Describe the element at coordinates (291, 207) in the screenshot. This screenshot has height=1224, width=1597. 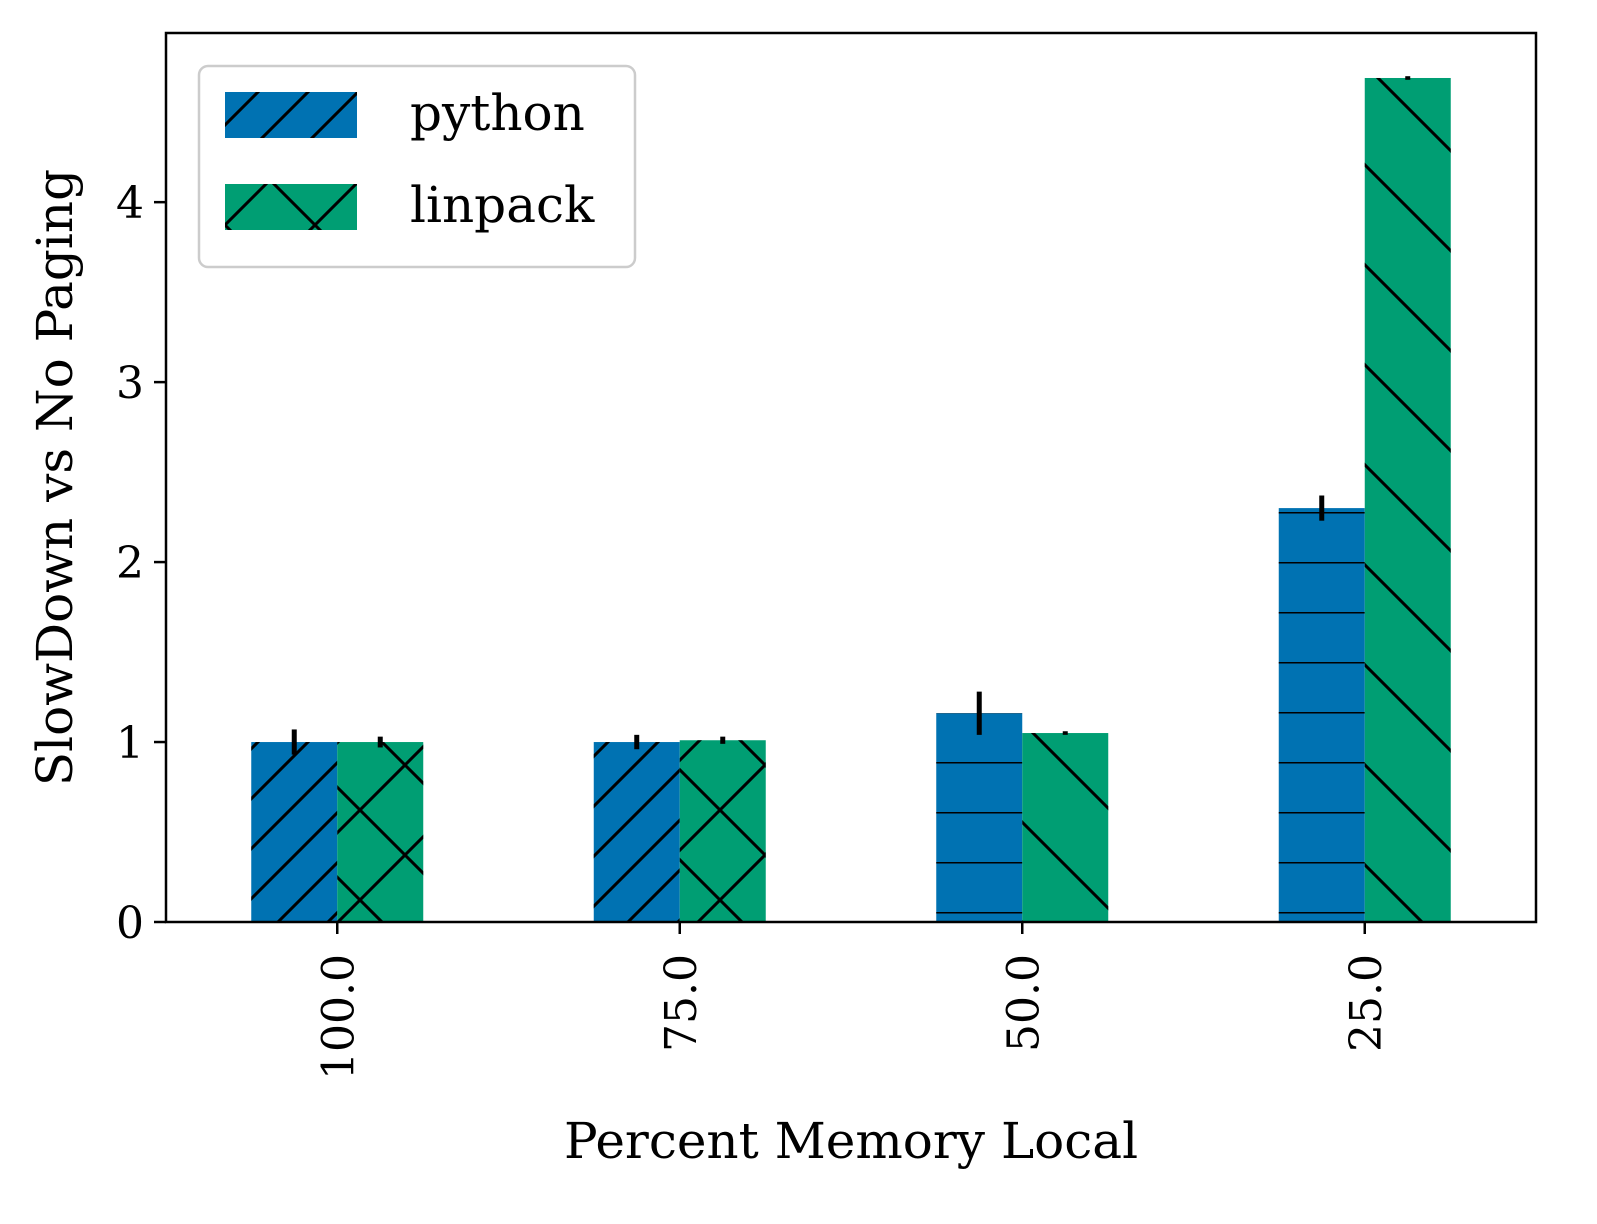
I see `legend-swatch-hatch-linpack` at that location.